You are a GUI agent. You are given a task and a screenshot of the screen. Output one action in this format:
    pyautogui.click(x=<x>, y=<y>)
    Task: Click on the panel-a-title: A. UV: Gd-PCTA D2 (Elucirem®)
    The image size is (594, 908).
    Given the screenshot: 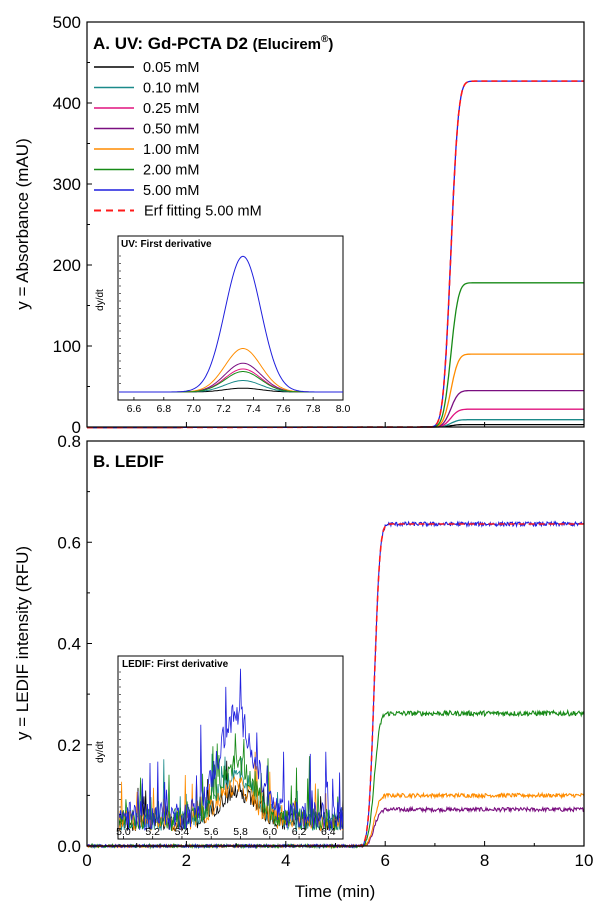 What is the action you would take?
    pyautogui.click(x=213, y=43)
    